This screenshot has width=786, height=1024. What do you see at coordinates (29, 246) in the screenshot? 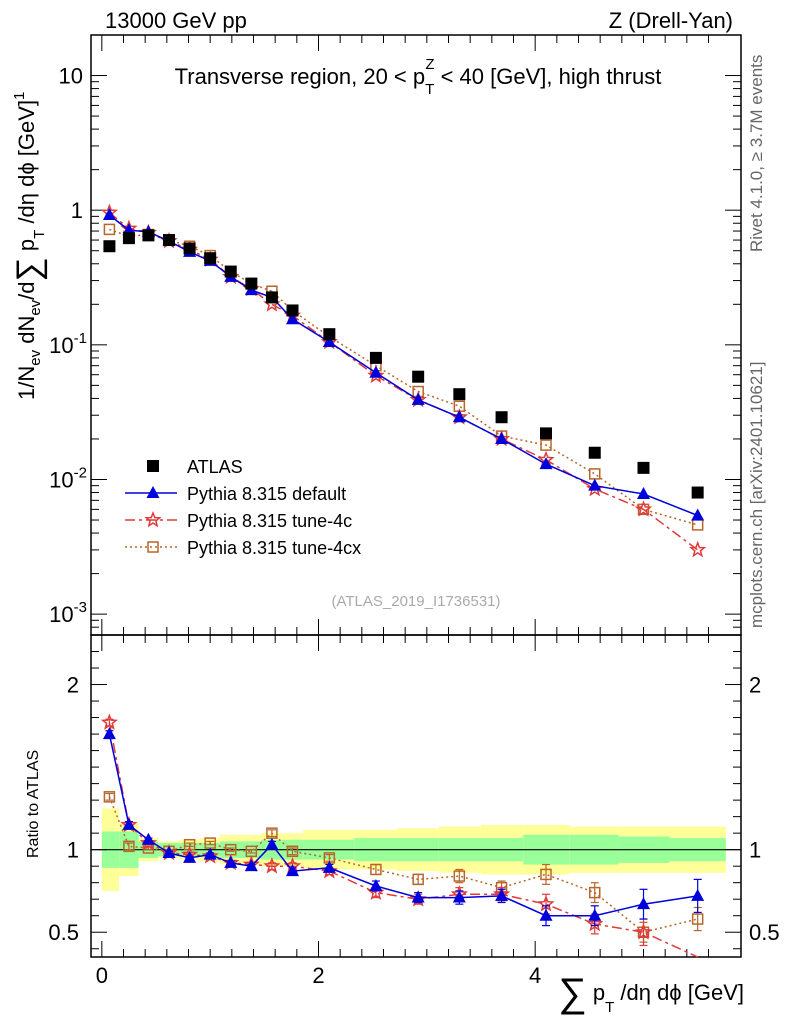
I see `main-y-axis-title: 1/Nev dNev/d∑ pT /dη dϕ [GeV]1` at bounding box center [29, 246].